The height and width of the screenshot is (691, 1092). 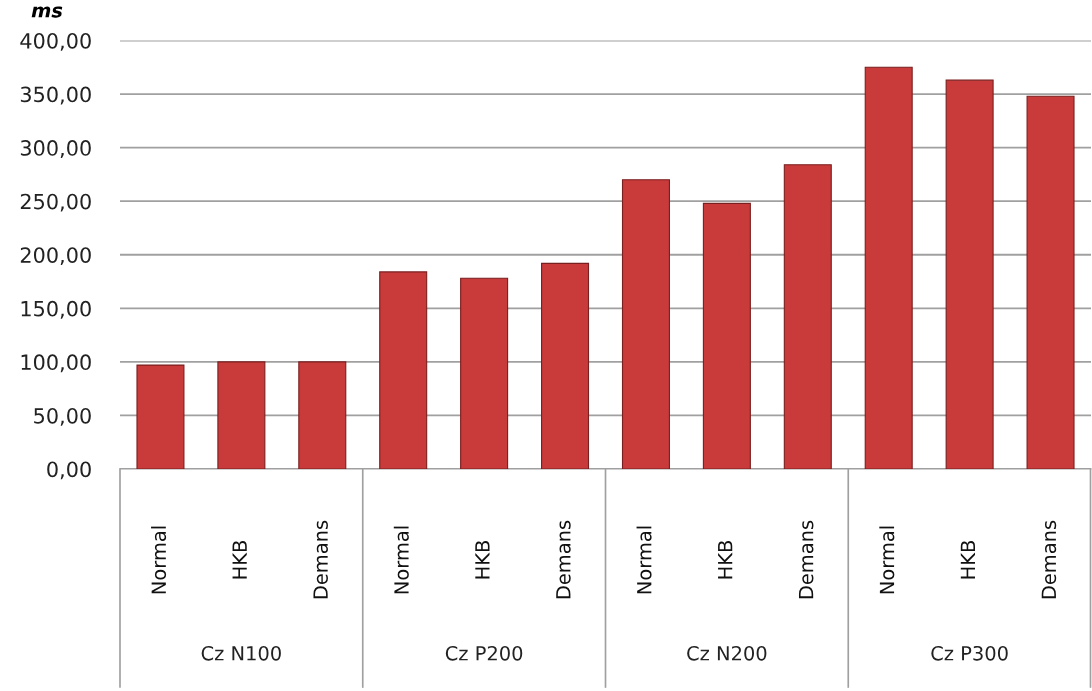 What do you see at coordinates (62, 416) in the screenshot?
I see `y-tick-label: 50,00` at bounding box center [62, 416].